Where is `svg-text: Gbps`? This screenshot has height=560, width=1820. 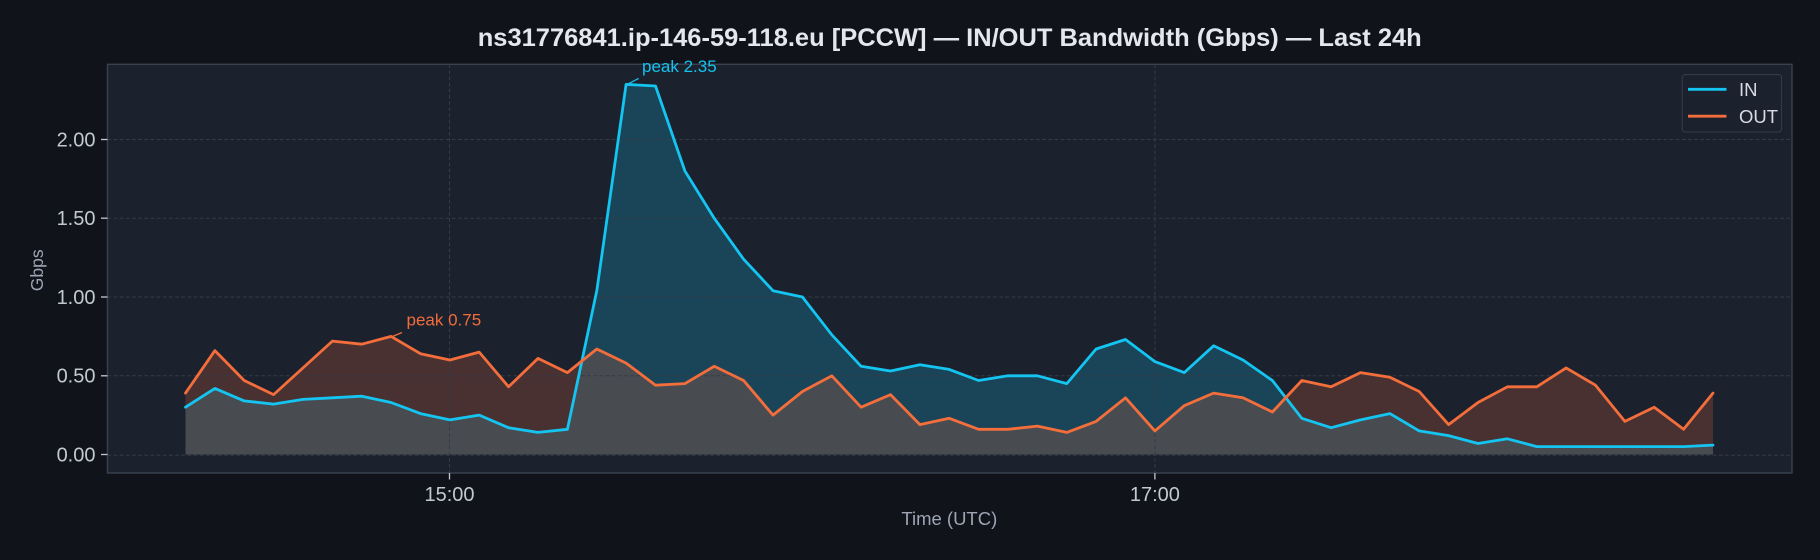 svg-text: Gbps is located at coordinates (37, 270).